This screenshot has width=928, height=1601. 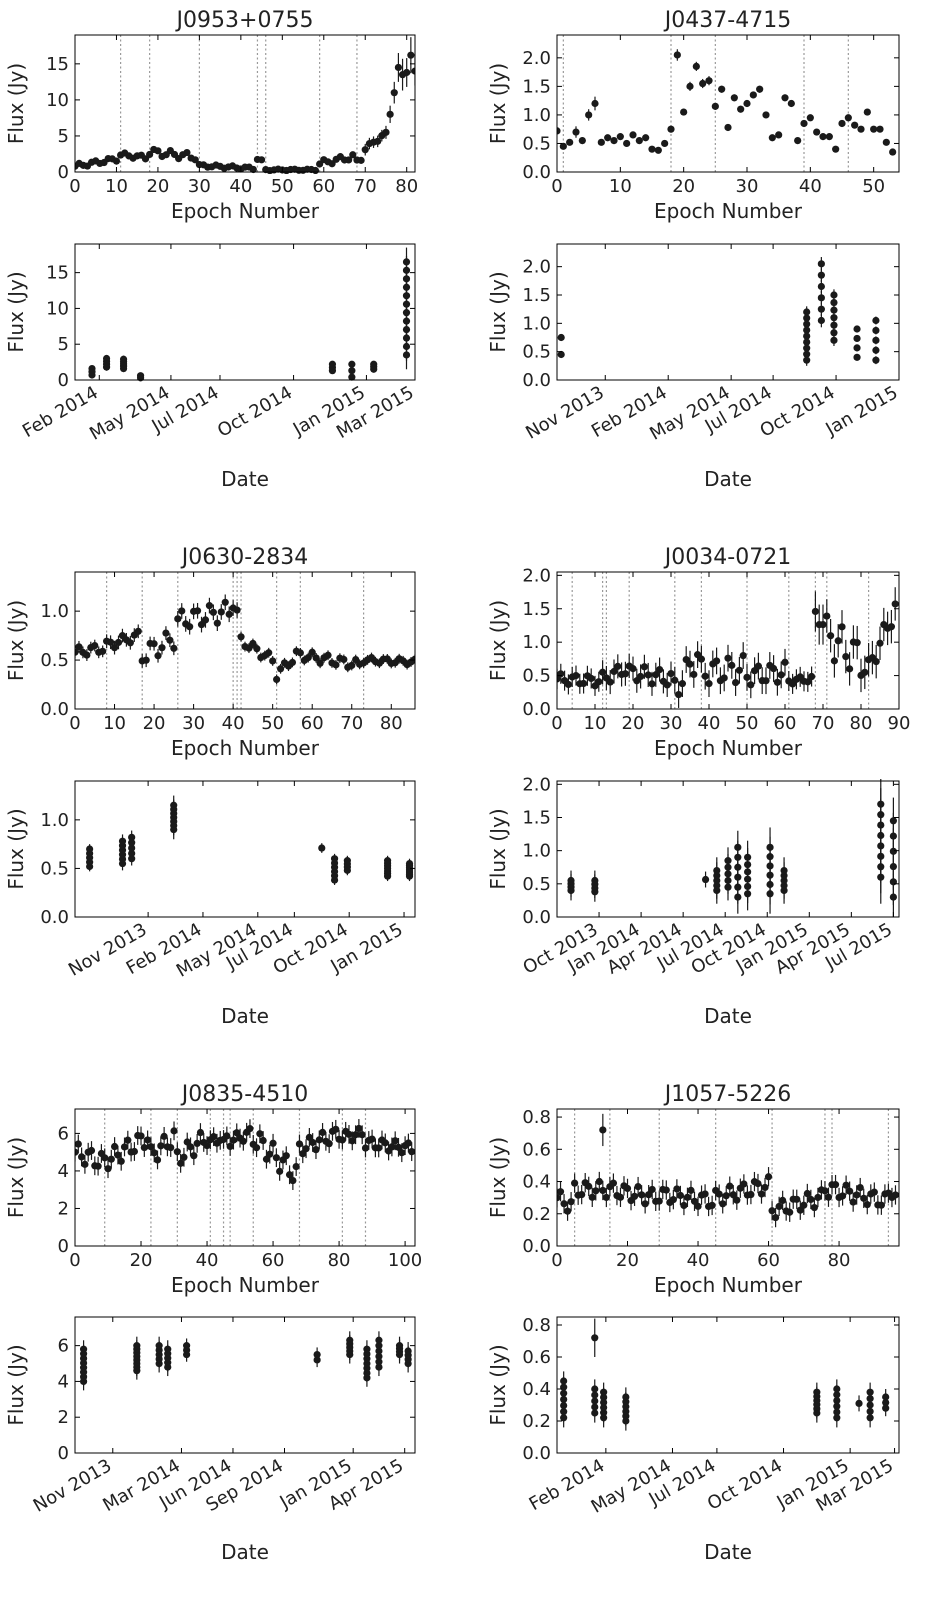 What do you see at coordinates (536, 267) in the screenshot?
I see `y-tick-label: 2.0` at bounding box center [536, 267].